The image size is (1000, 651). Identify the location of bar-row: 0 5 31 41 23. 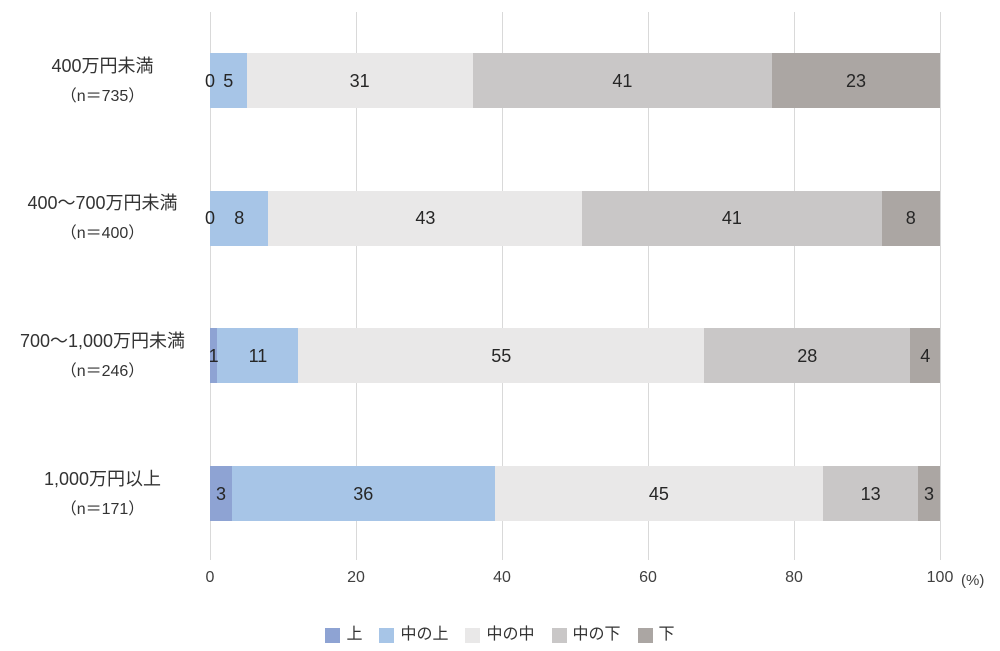
(572, 80).